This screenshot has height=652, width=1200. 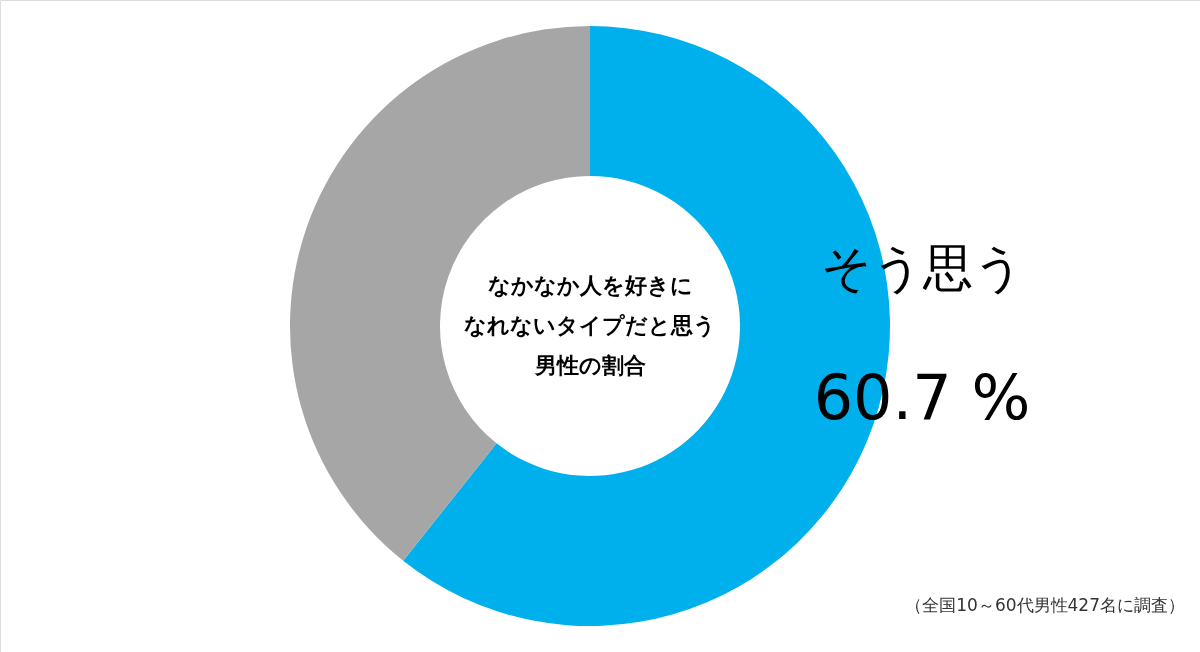 I want to click on text: なれないタイプだと思う, so click(x=590, y=325).